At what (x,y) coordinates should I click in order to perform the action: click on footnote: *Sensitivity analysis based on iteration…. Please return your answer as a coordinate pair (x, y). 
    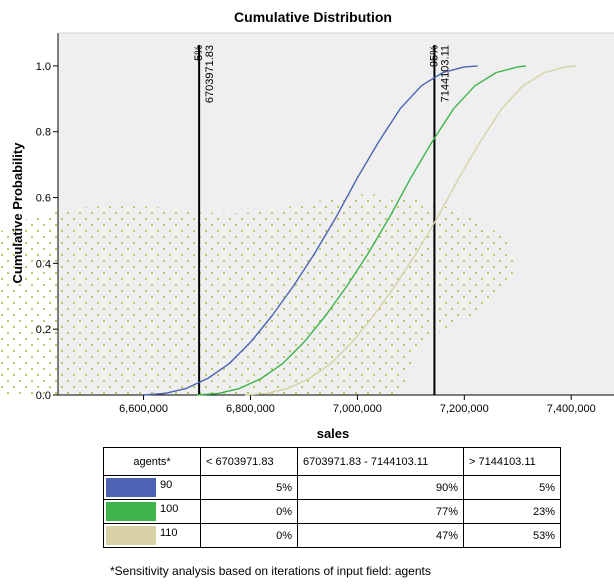
    Looking at the image, I should click on (270, 571).